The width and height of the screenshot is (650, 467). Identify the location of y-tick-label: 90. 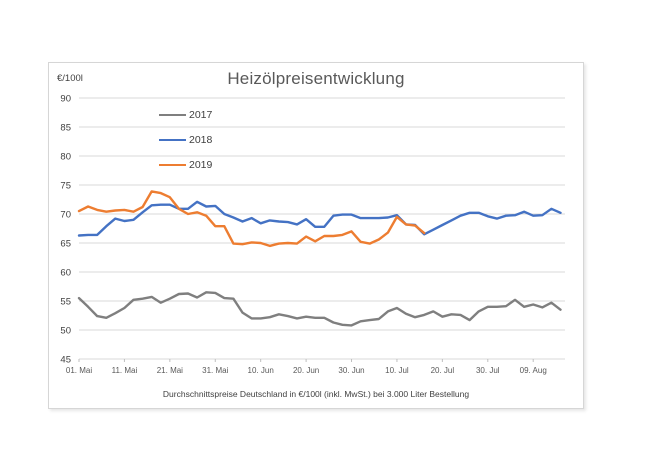
(65, 99).